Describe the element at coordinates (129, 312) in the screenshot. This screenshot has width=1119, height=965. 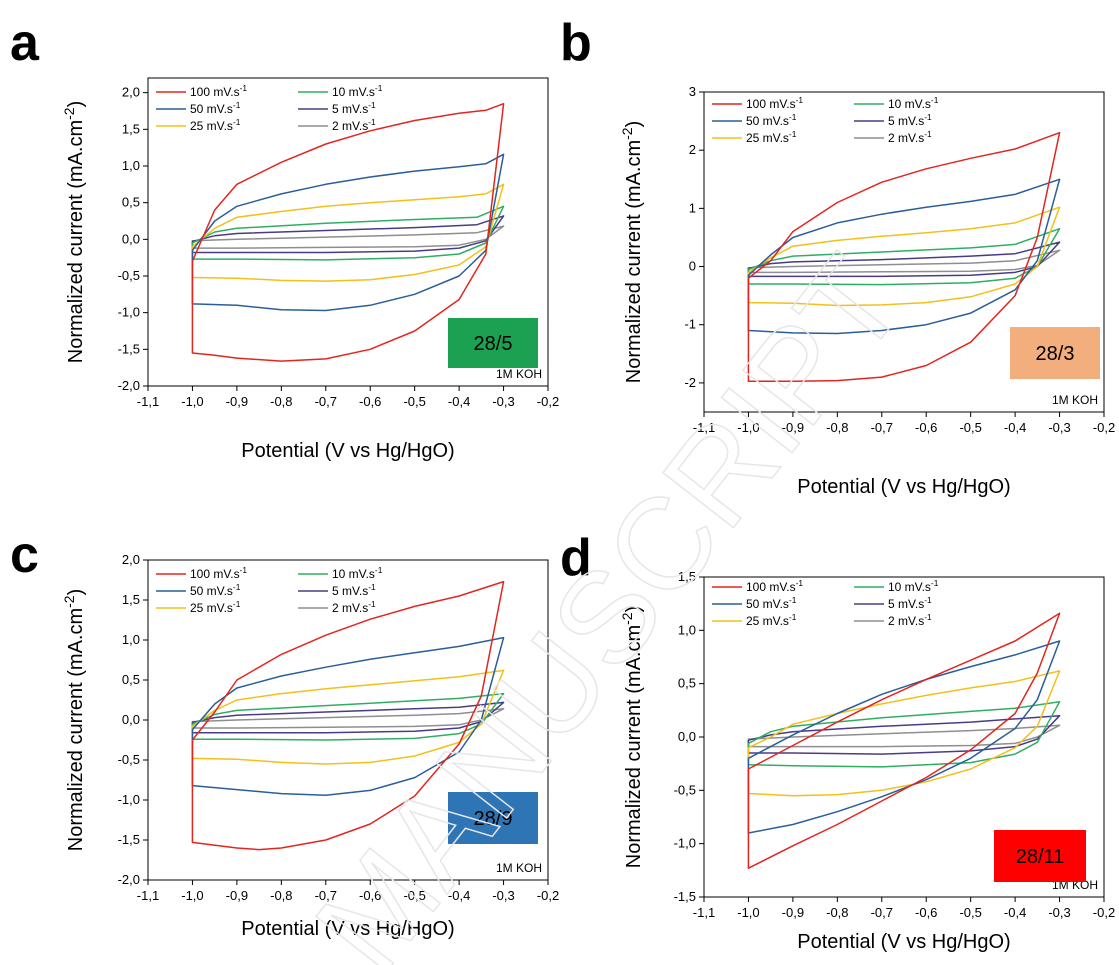
I see `y-tick-label: -1,0` at that location.